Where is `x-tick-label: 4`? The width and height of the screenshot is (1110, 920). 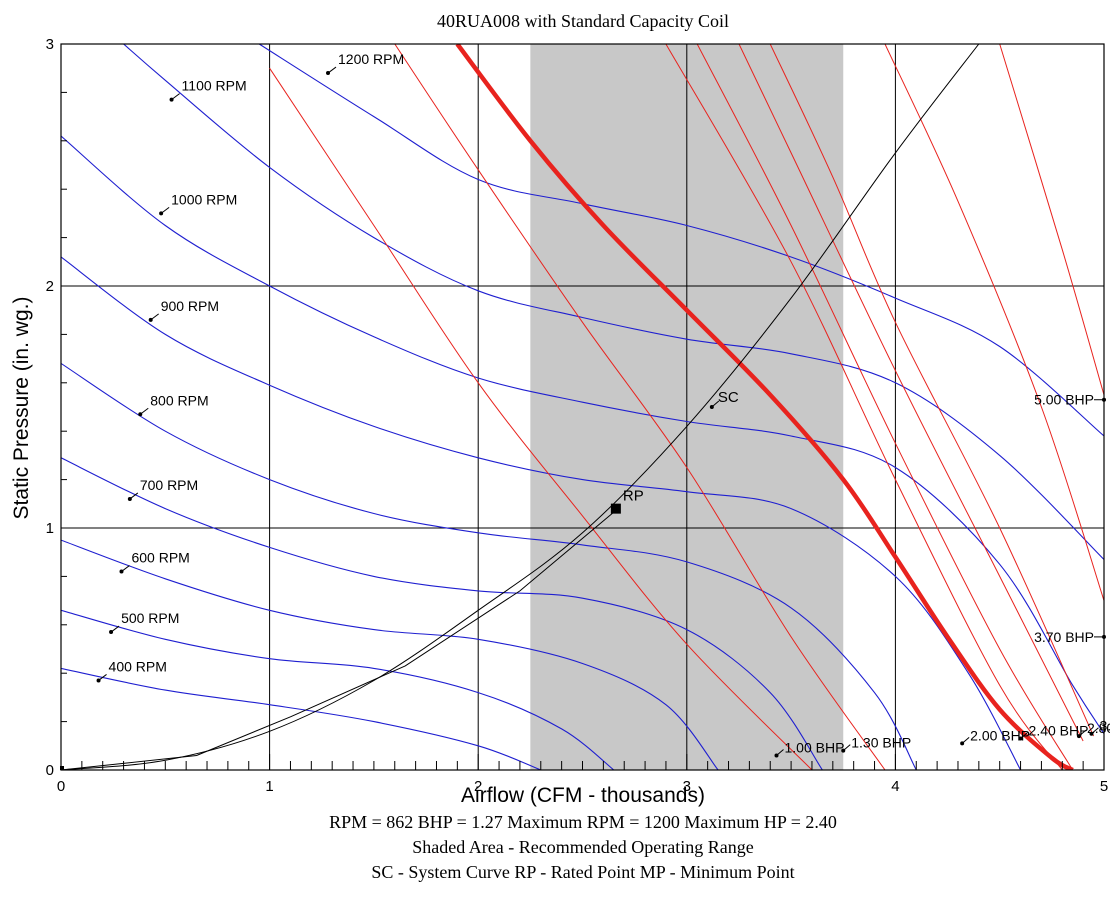 x-tick-label: 4 is located at coordinates (895, 786).